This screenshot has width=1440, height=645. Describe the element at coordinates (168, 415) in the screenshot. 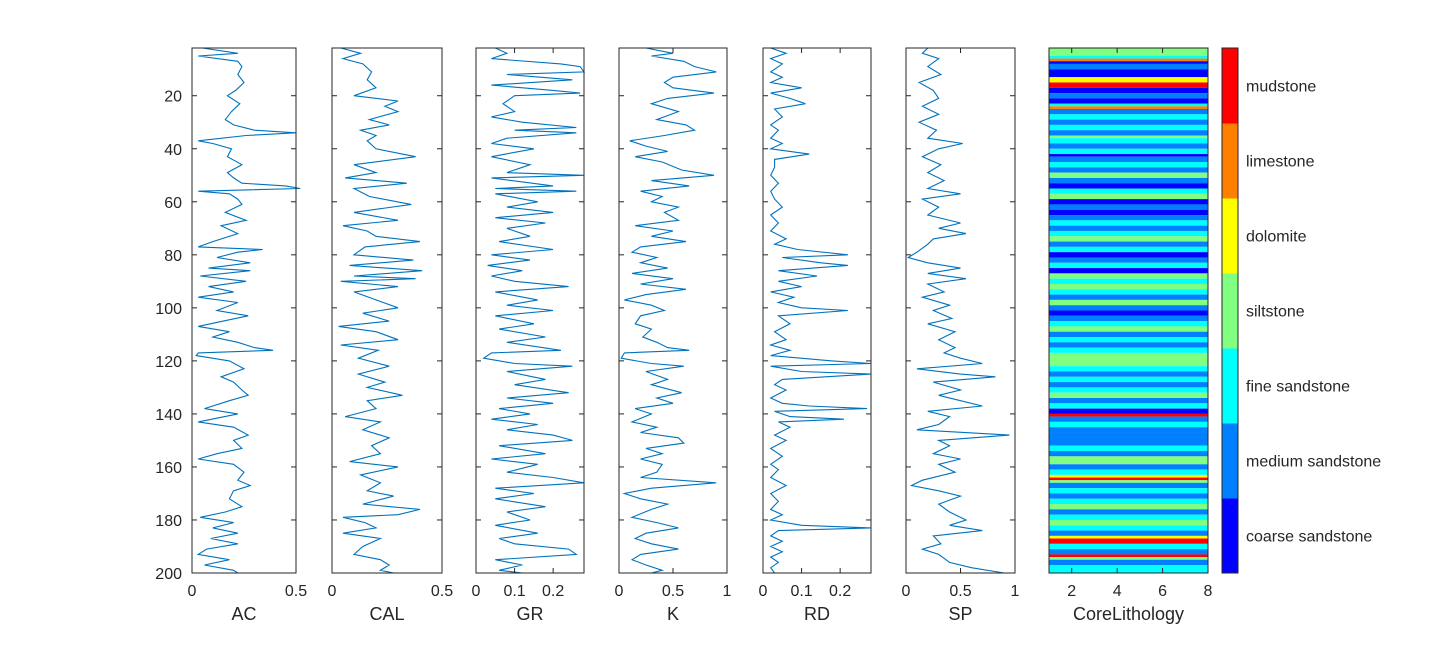

I see `y-tick-label: 140` at that location.